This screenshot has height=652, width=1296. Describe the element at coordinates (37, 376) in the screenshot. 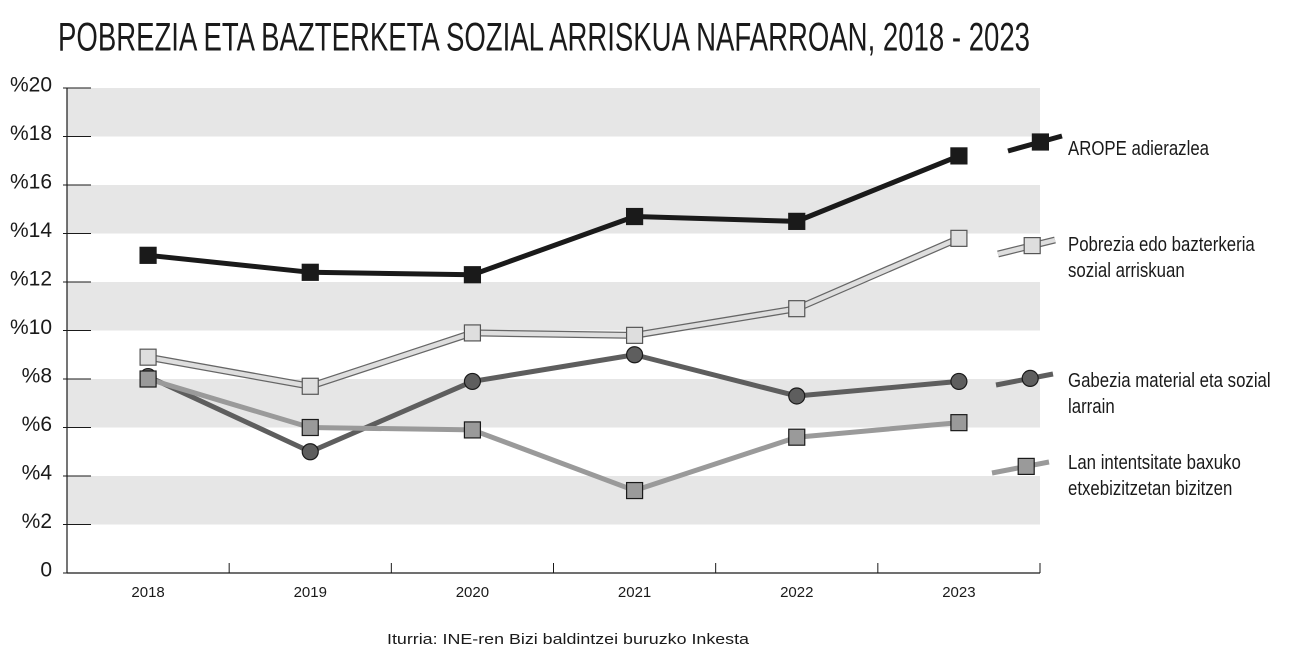

I see `y-tick-label: %8` at that location.